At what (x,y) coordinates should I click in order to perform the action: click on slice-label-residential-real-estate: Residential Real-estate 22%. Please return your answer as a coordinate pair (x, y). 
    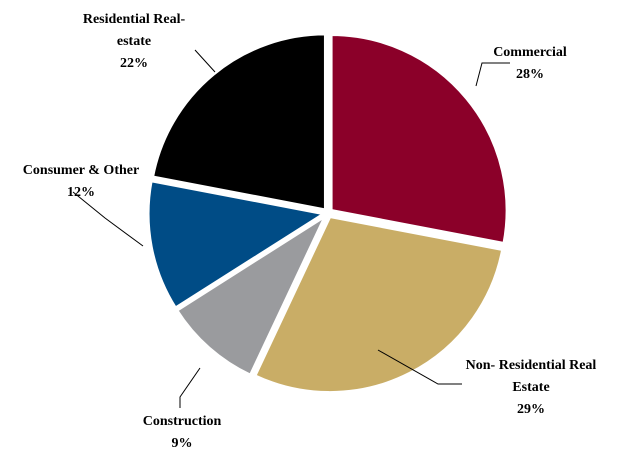
    Looking at the image, I should click on (134, 41).